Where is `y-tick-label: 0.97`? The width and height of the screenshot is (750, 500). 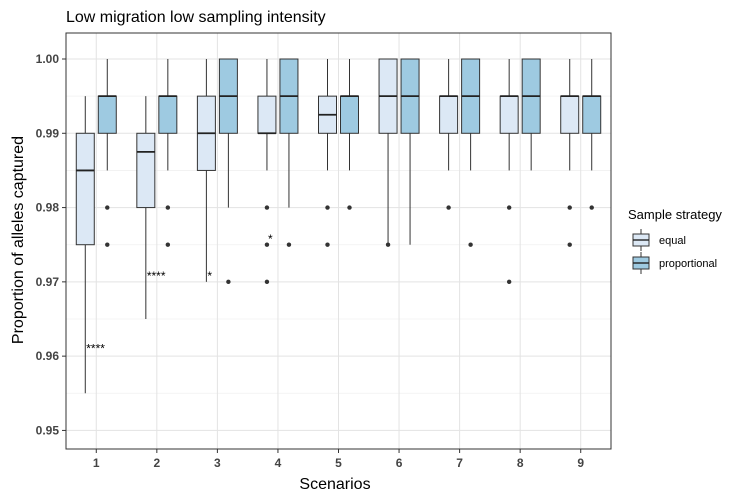
y-tick-label: 0.97 is located at coordinates (48, 282).